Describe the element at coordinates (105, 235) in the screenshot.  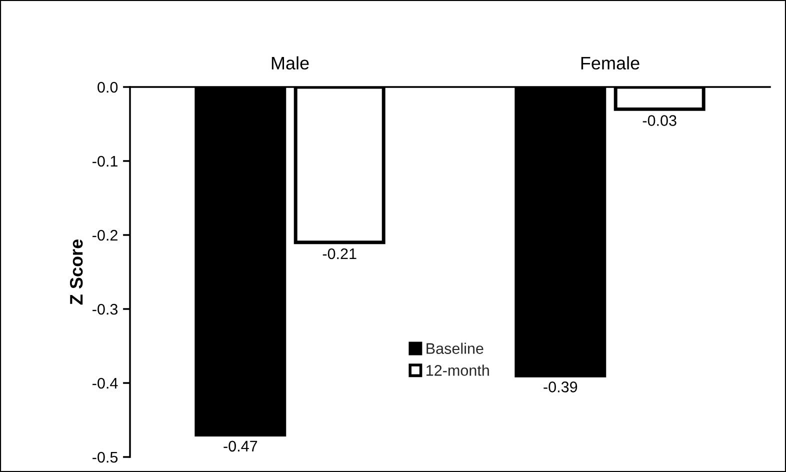
I see `y-tick-label: -0.2` at that location.